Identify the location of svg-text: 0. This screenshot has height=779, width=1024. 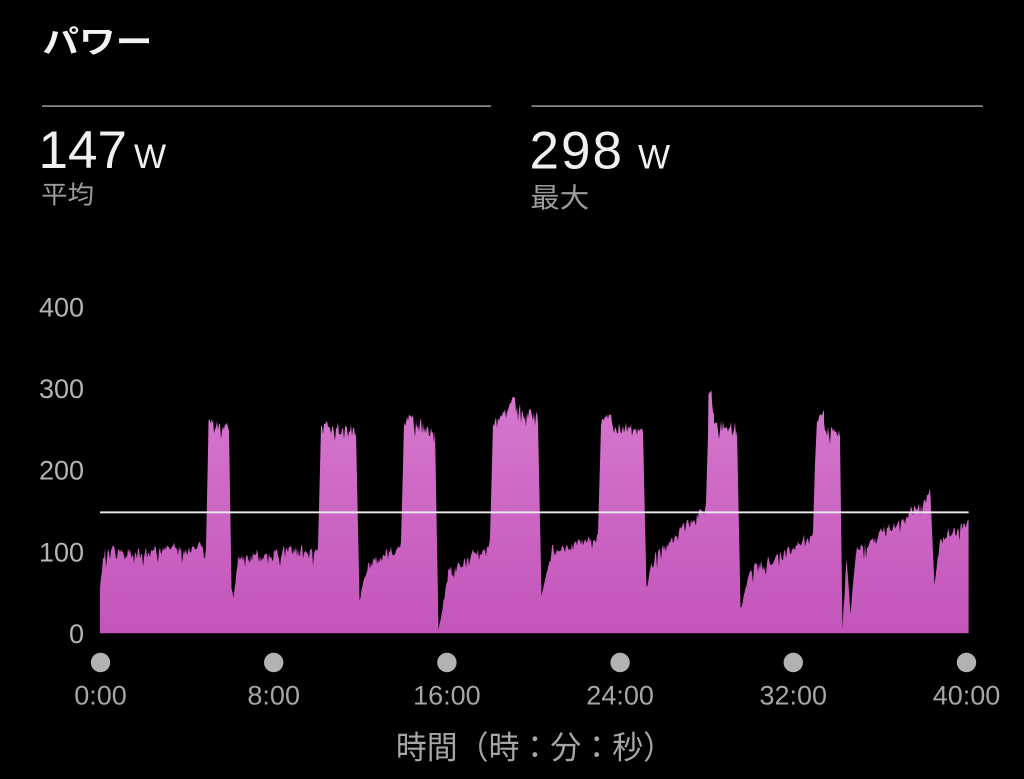
(76, 634).